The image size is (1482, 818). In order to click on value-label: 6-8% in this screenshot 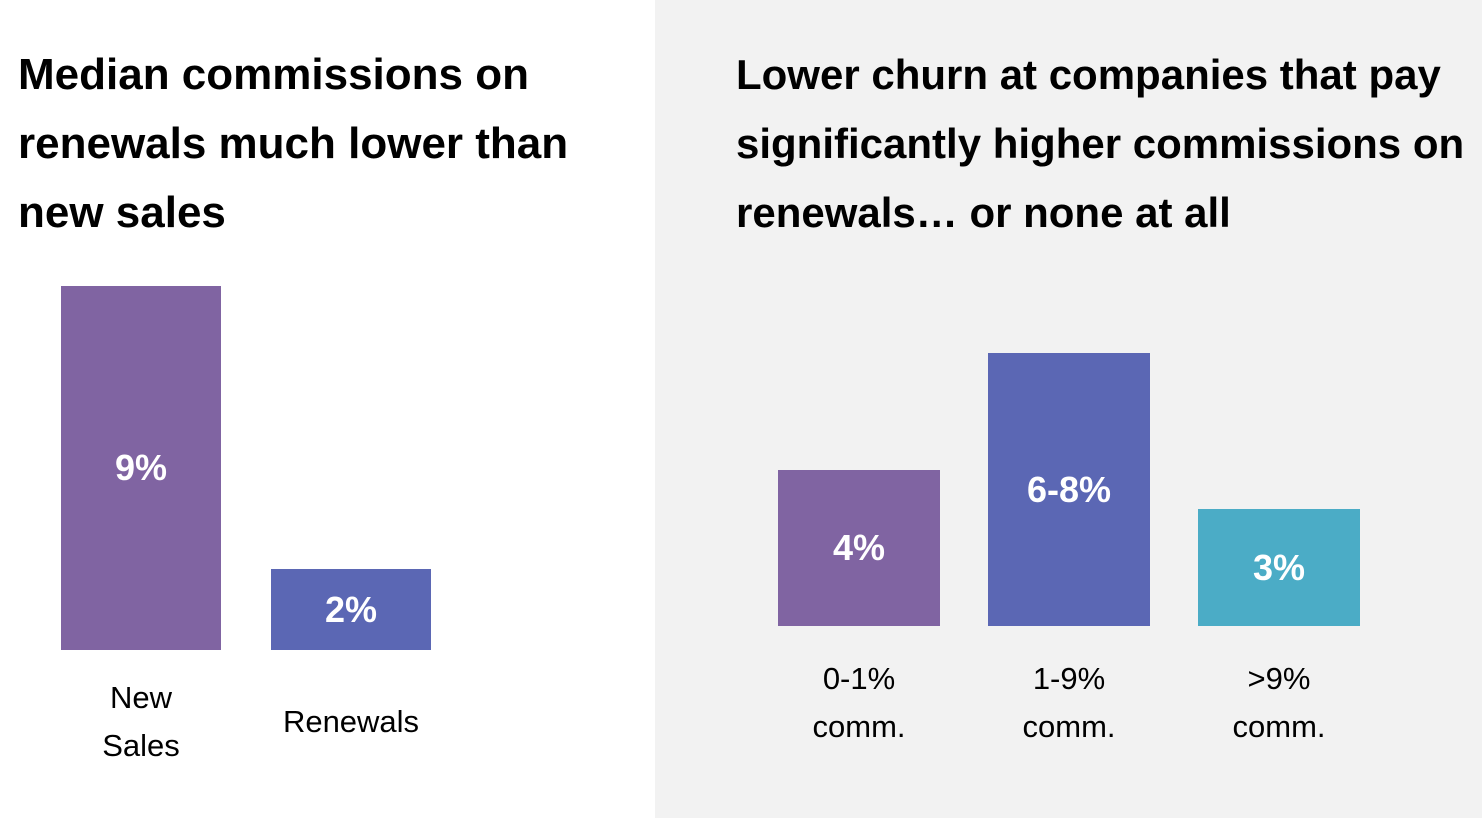, I will do `click(1069, 489)`.